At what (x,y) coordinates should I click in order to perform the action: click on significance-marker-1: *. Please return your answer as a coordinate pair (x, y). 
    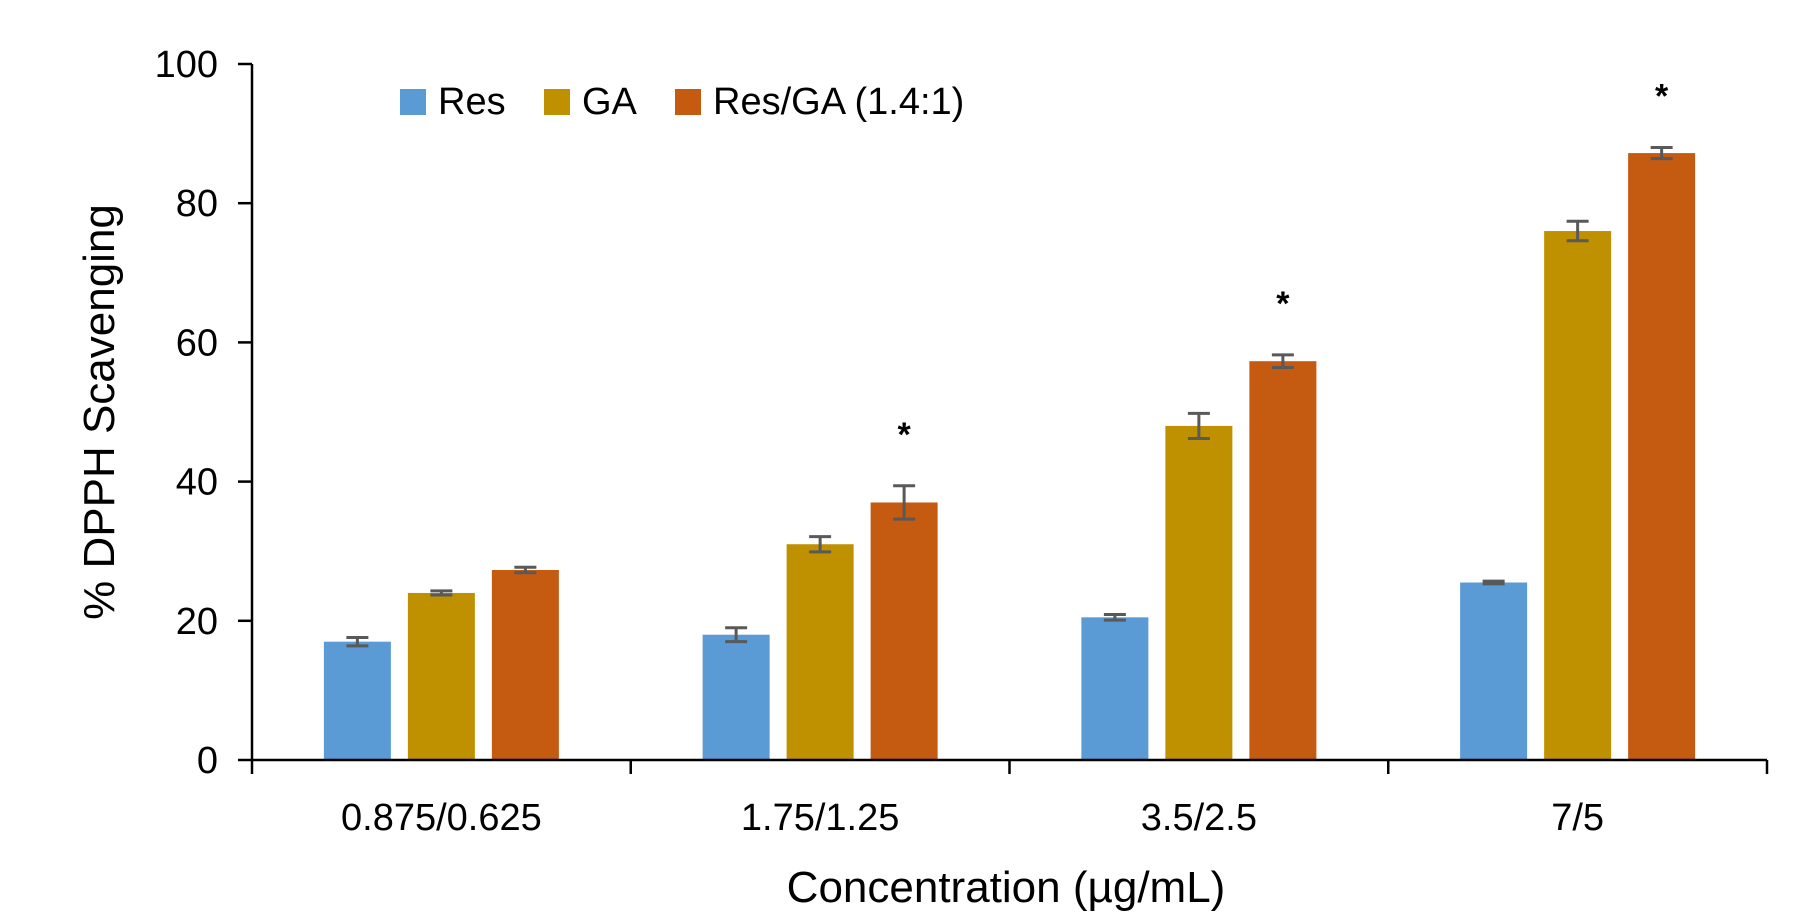
    Looking at the image, I should click on (1283, 304).